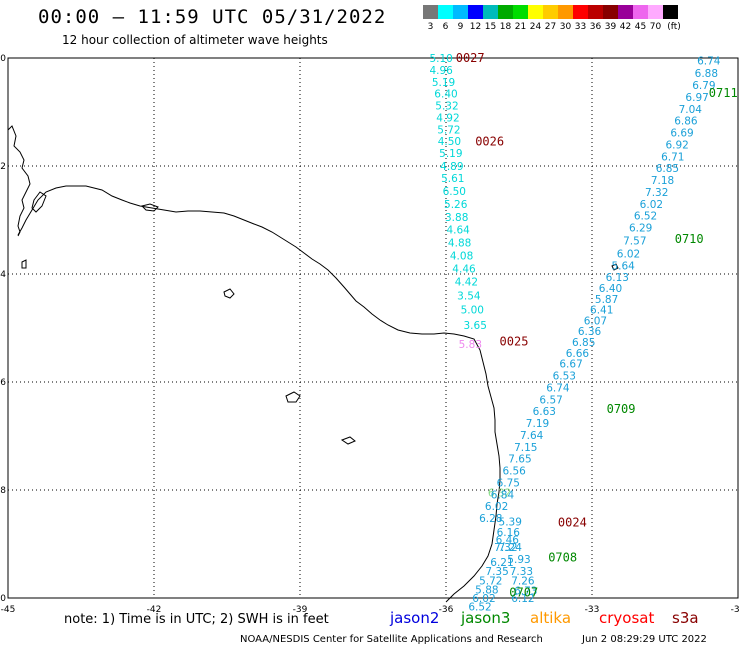  What do you see at coordinates (520, 27) in the screenshot?
I see `legend-label: 21` at bounding box center [520, 27].